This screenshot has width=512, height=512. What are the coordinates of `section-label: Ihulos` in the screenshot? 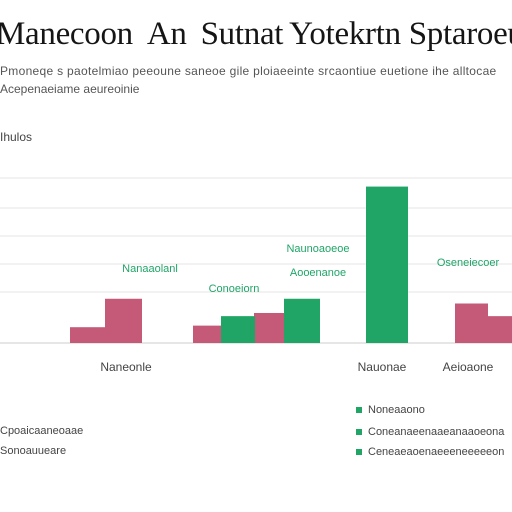 It's located at (16, 137).